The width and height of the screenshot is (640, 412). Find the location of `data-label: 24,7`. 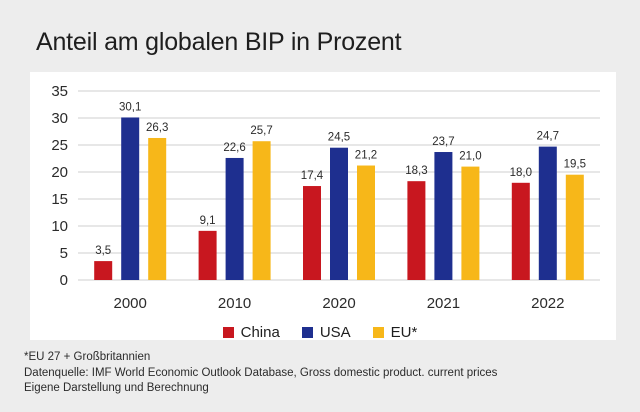

data-label: 24,7 is located at coordinates (548, 137).